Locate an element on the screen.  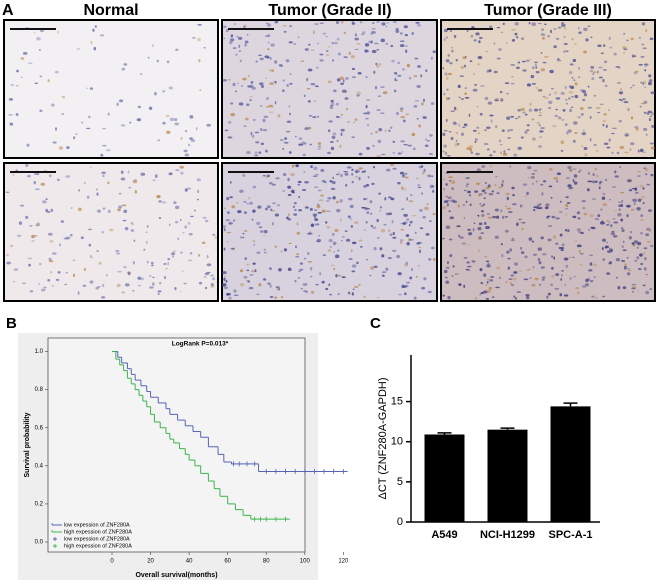
x-tick-label: 60 is located at coordinates (227, 562).